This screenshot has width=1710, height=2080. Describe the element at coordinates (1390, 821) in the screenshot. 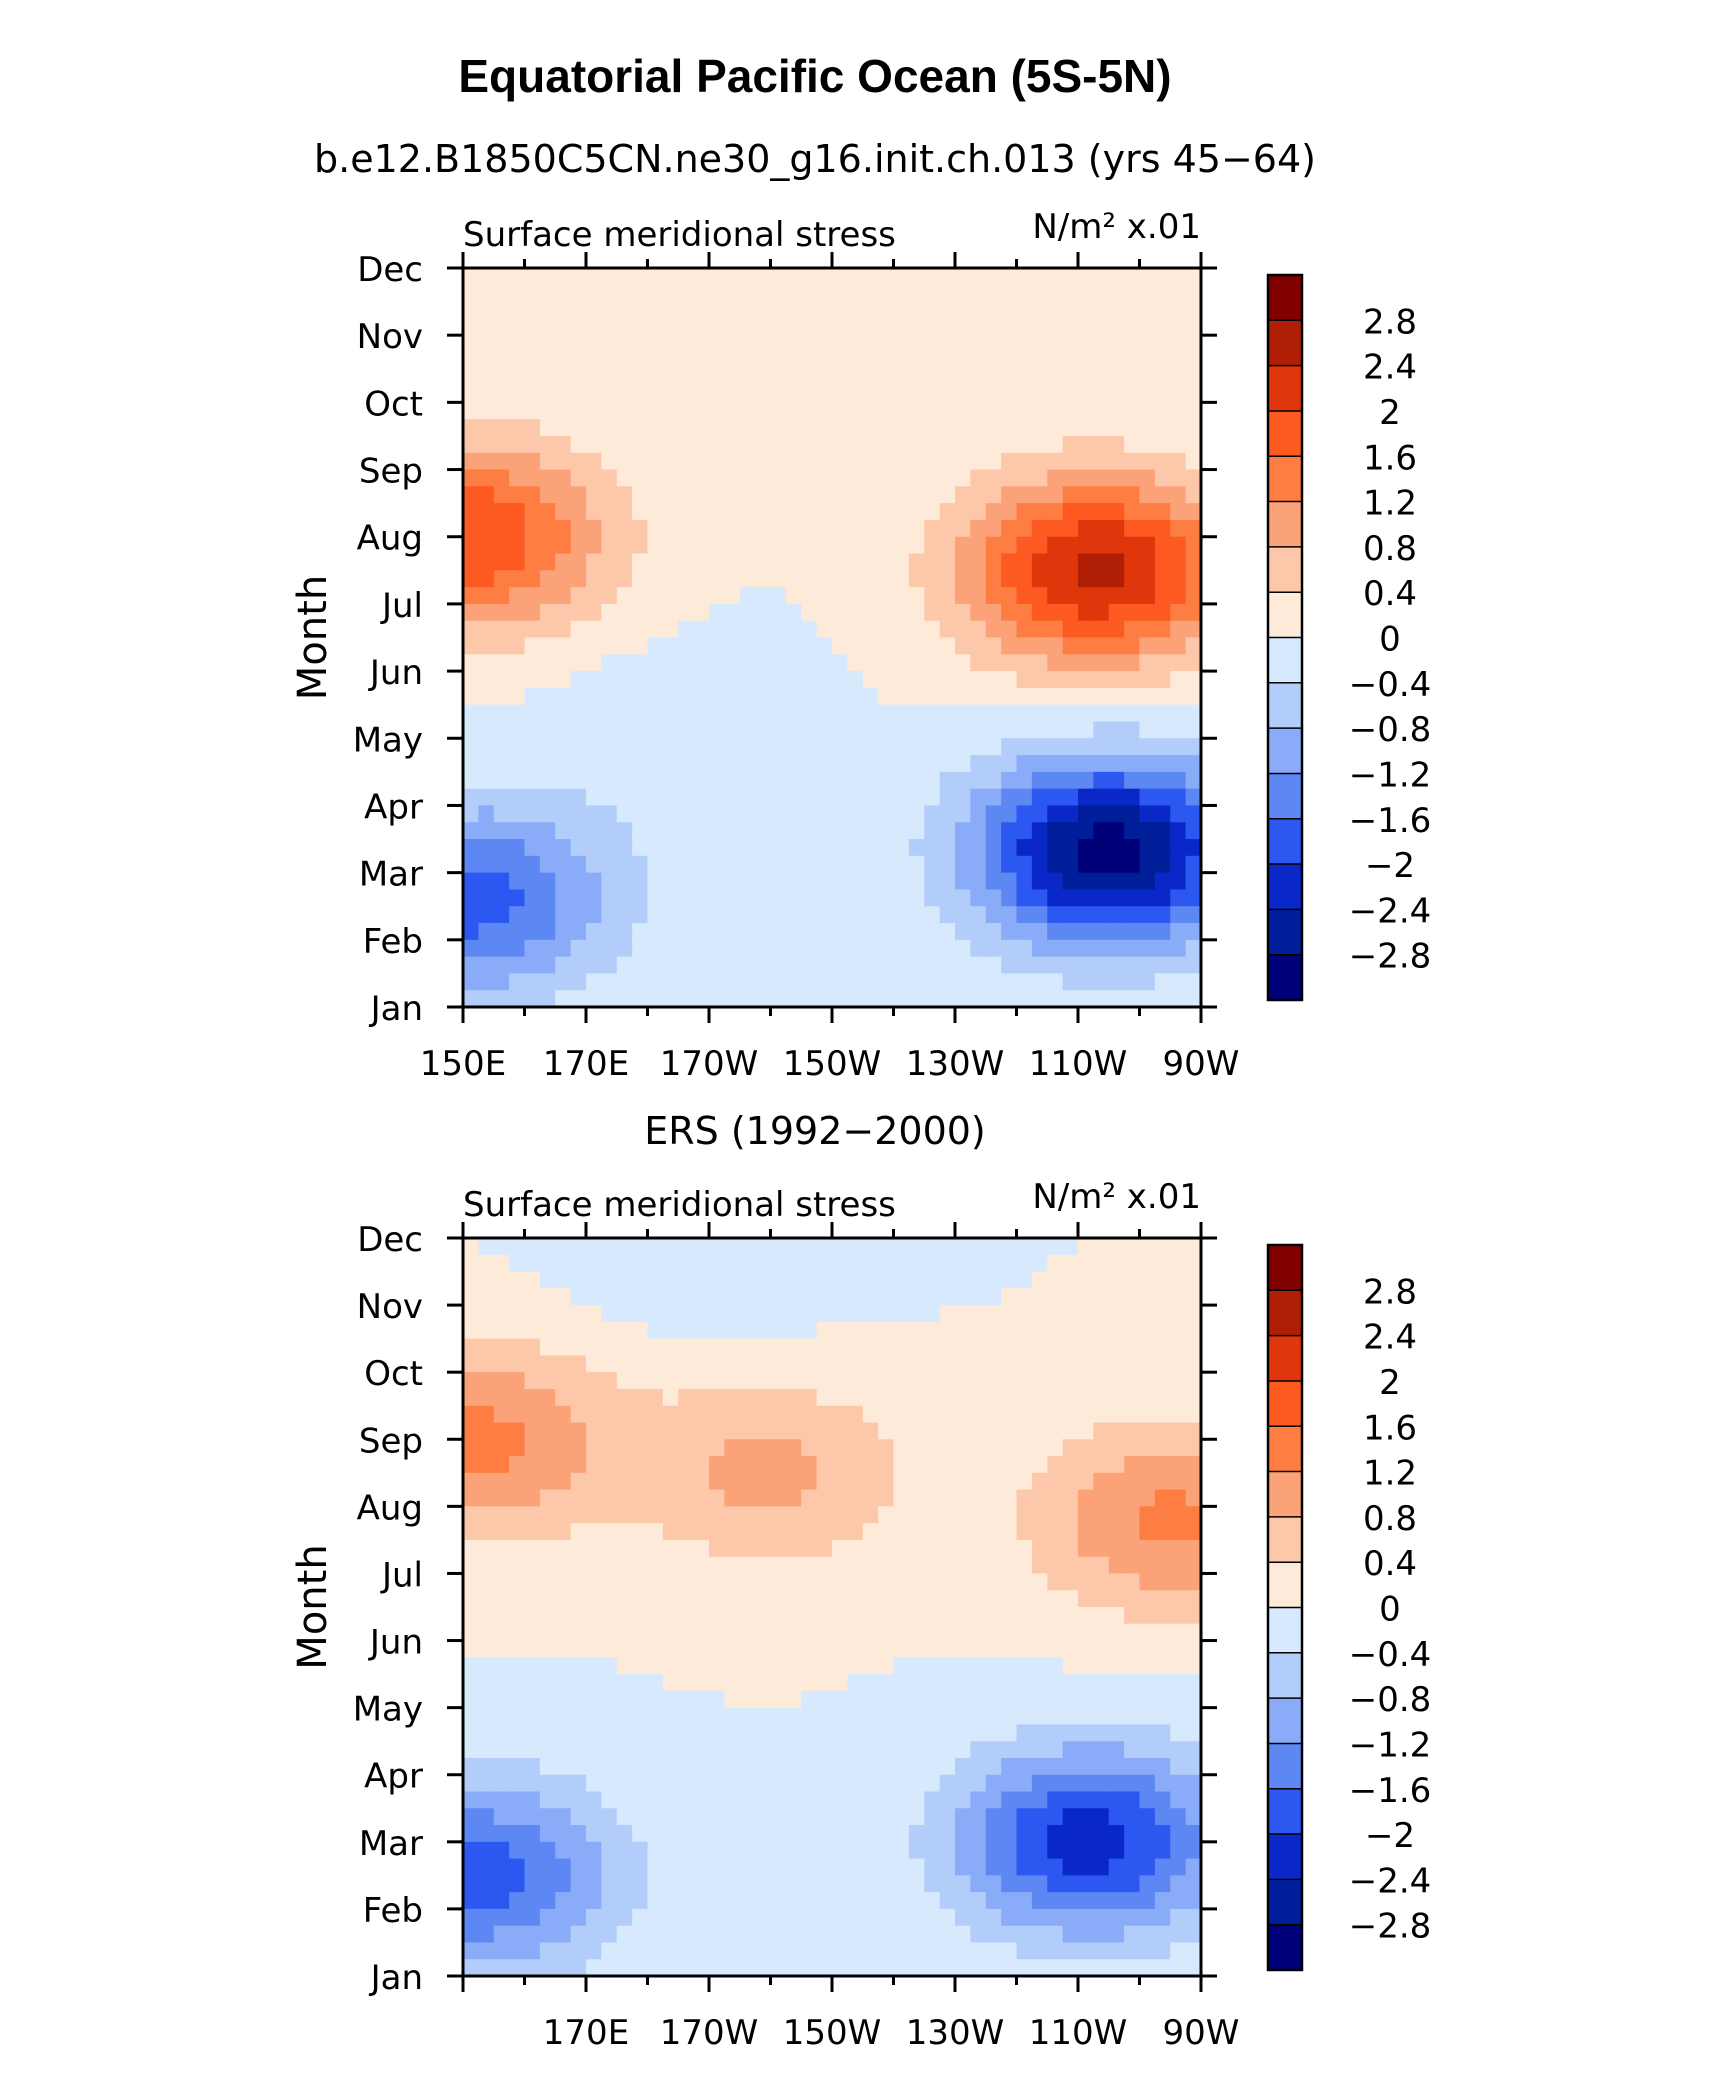

I see `colorbar-label: −1.6` at that location.